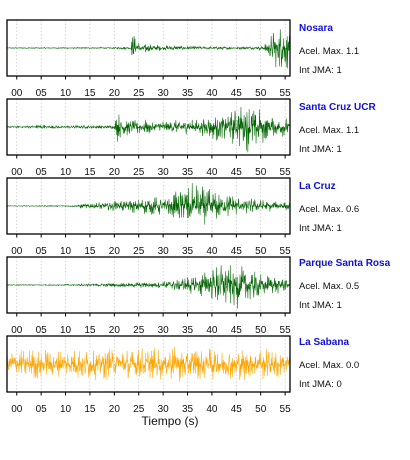 The width and height of the screenshot is (410, 460). I want to click on int-jma-la-cruz: Int JMA: 1, so click(320, 228).